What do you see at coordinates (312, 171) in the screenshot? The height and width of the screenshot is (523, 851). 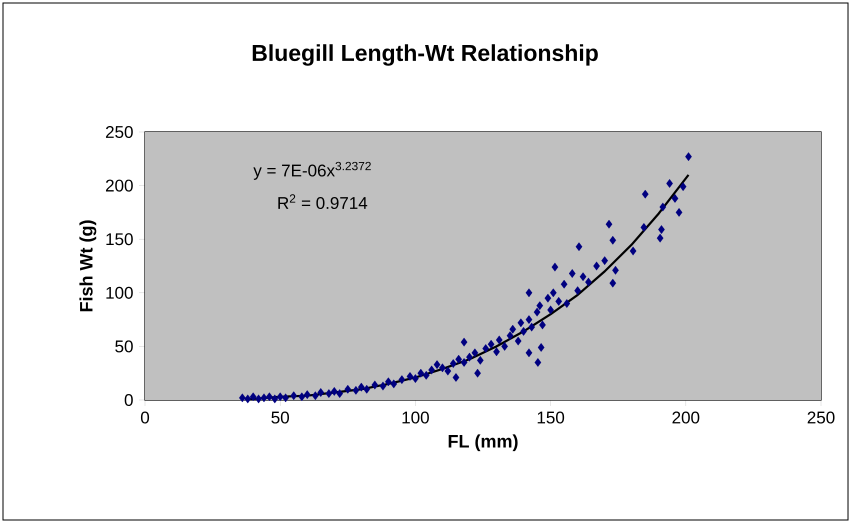 I see `annotation: y = 7E-06x$^{3.2372}$` at bounding box center [312, 171].